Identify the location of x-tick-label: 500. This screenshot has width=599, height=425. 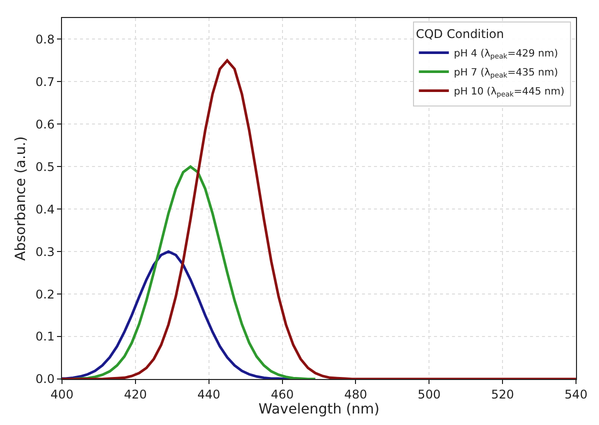
(429, 394).